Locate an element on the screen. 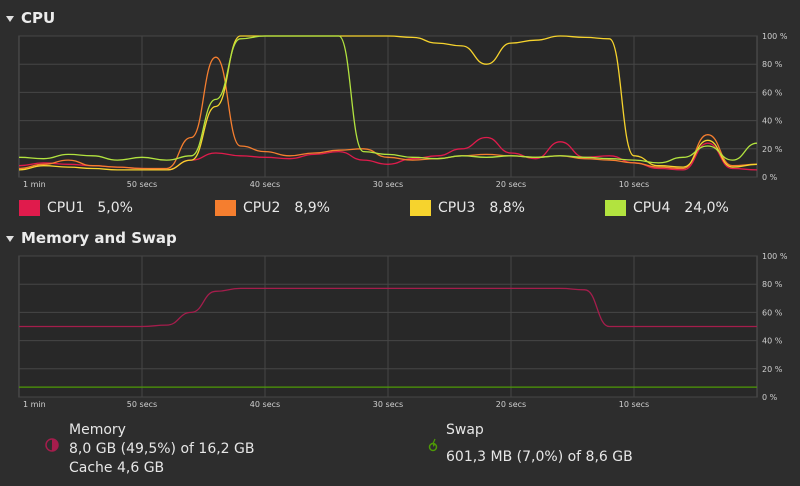 The width and height of the screenshot is (800, 486). cpu4-value: 24,0% is located at coordinates (706, 208).